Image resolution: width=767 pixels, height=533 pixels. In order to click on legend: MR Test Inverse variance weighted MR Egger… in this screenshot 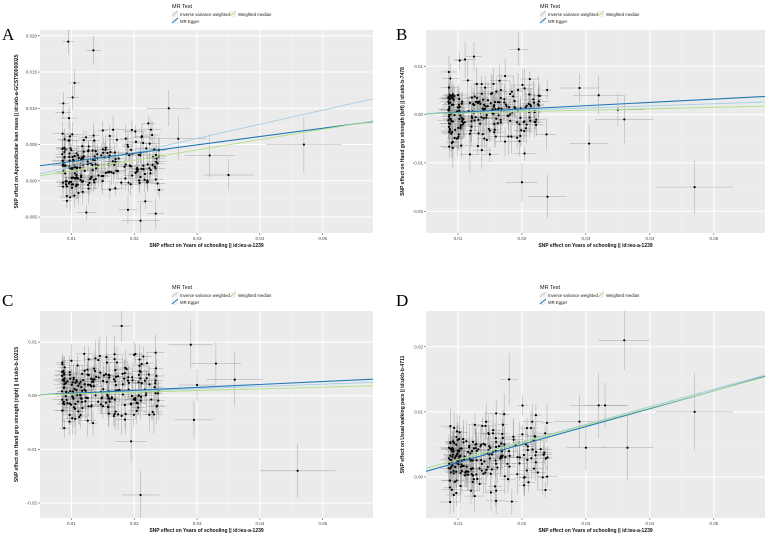, I will do `click(221, 295)`.